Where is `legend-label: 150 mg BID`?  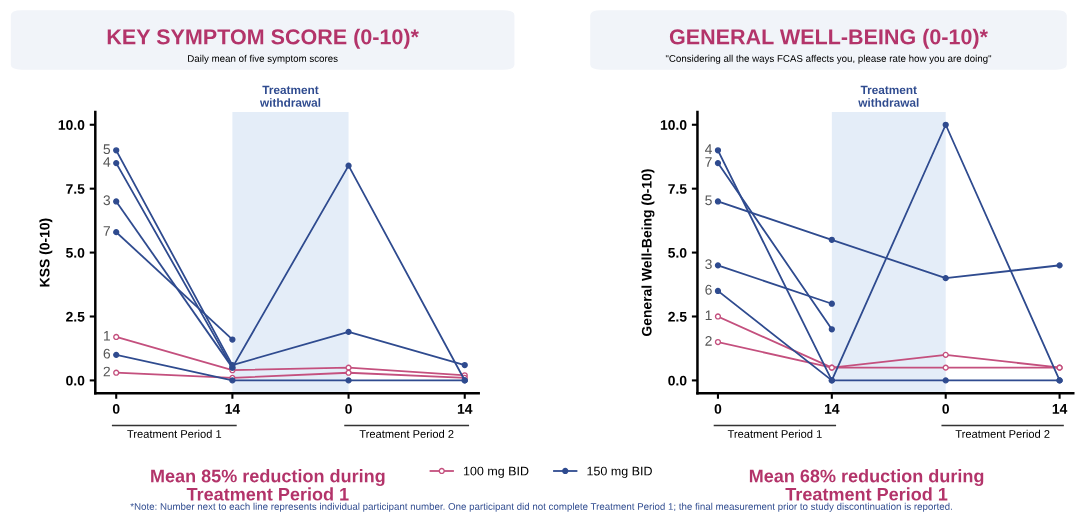
legend-label: 150 mg BID is located at coordinates (619, 472).